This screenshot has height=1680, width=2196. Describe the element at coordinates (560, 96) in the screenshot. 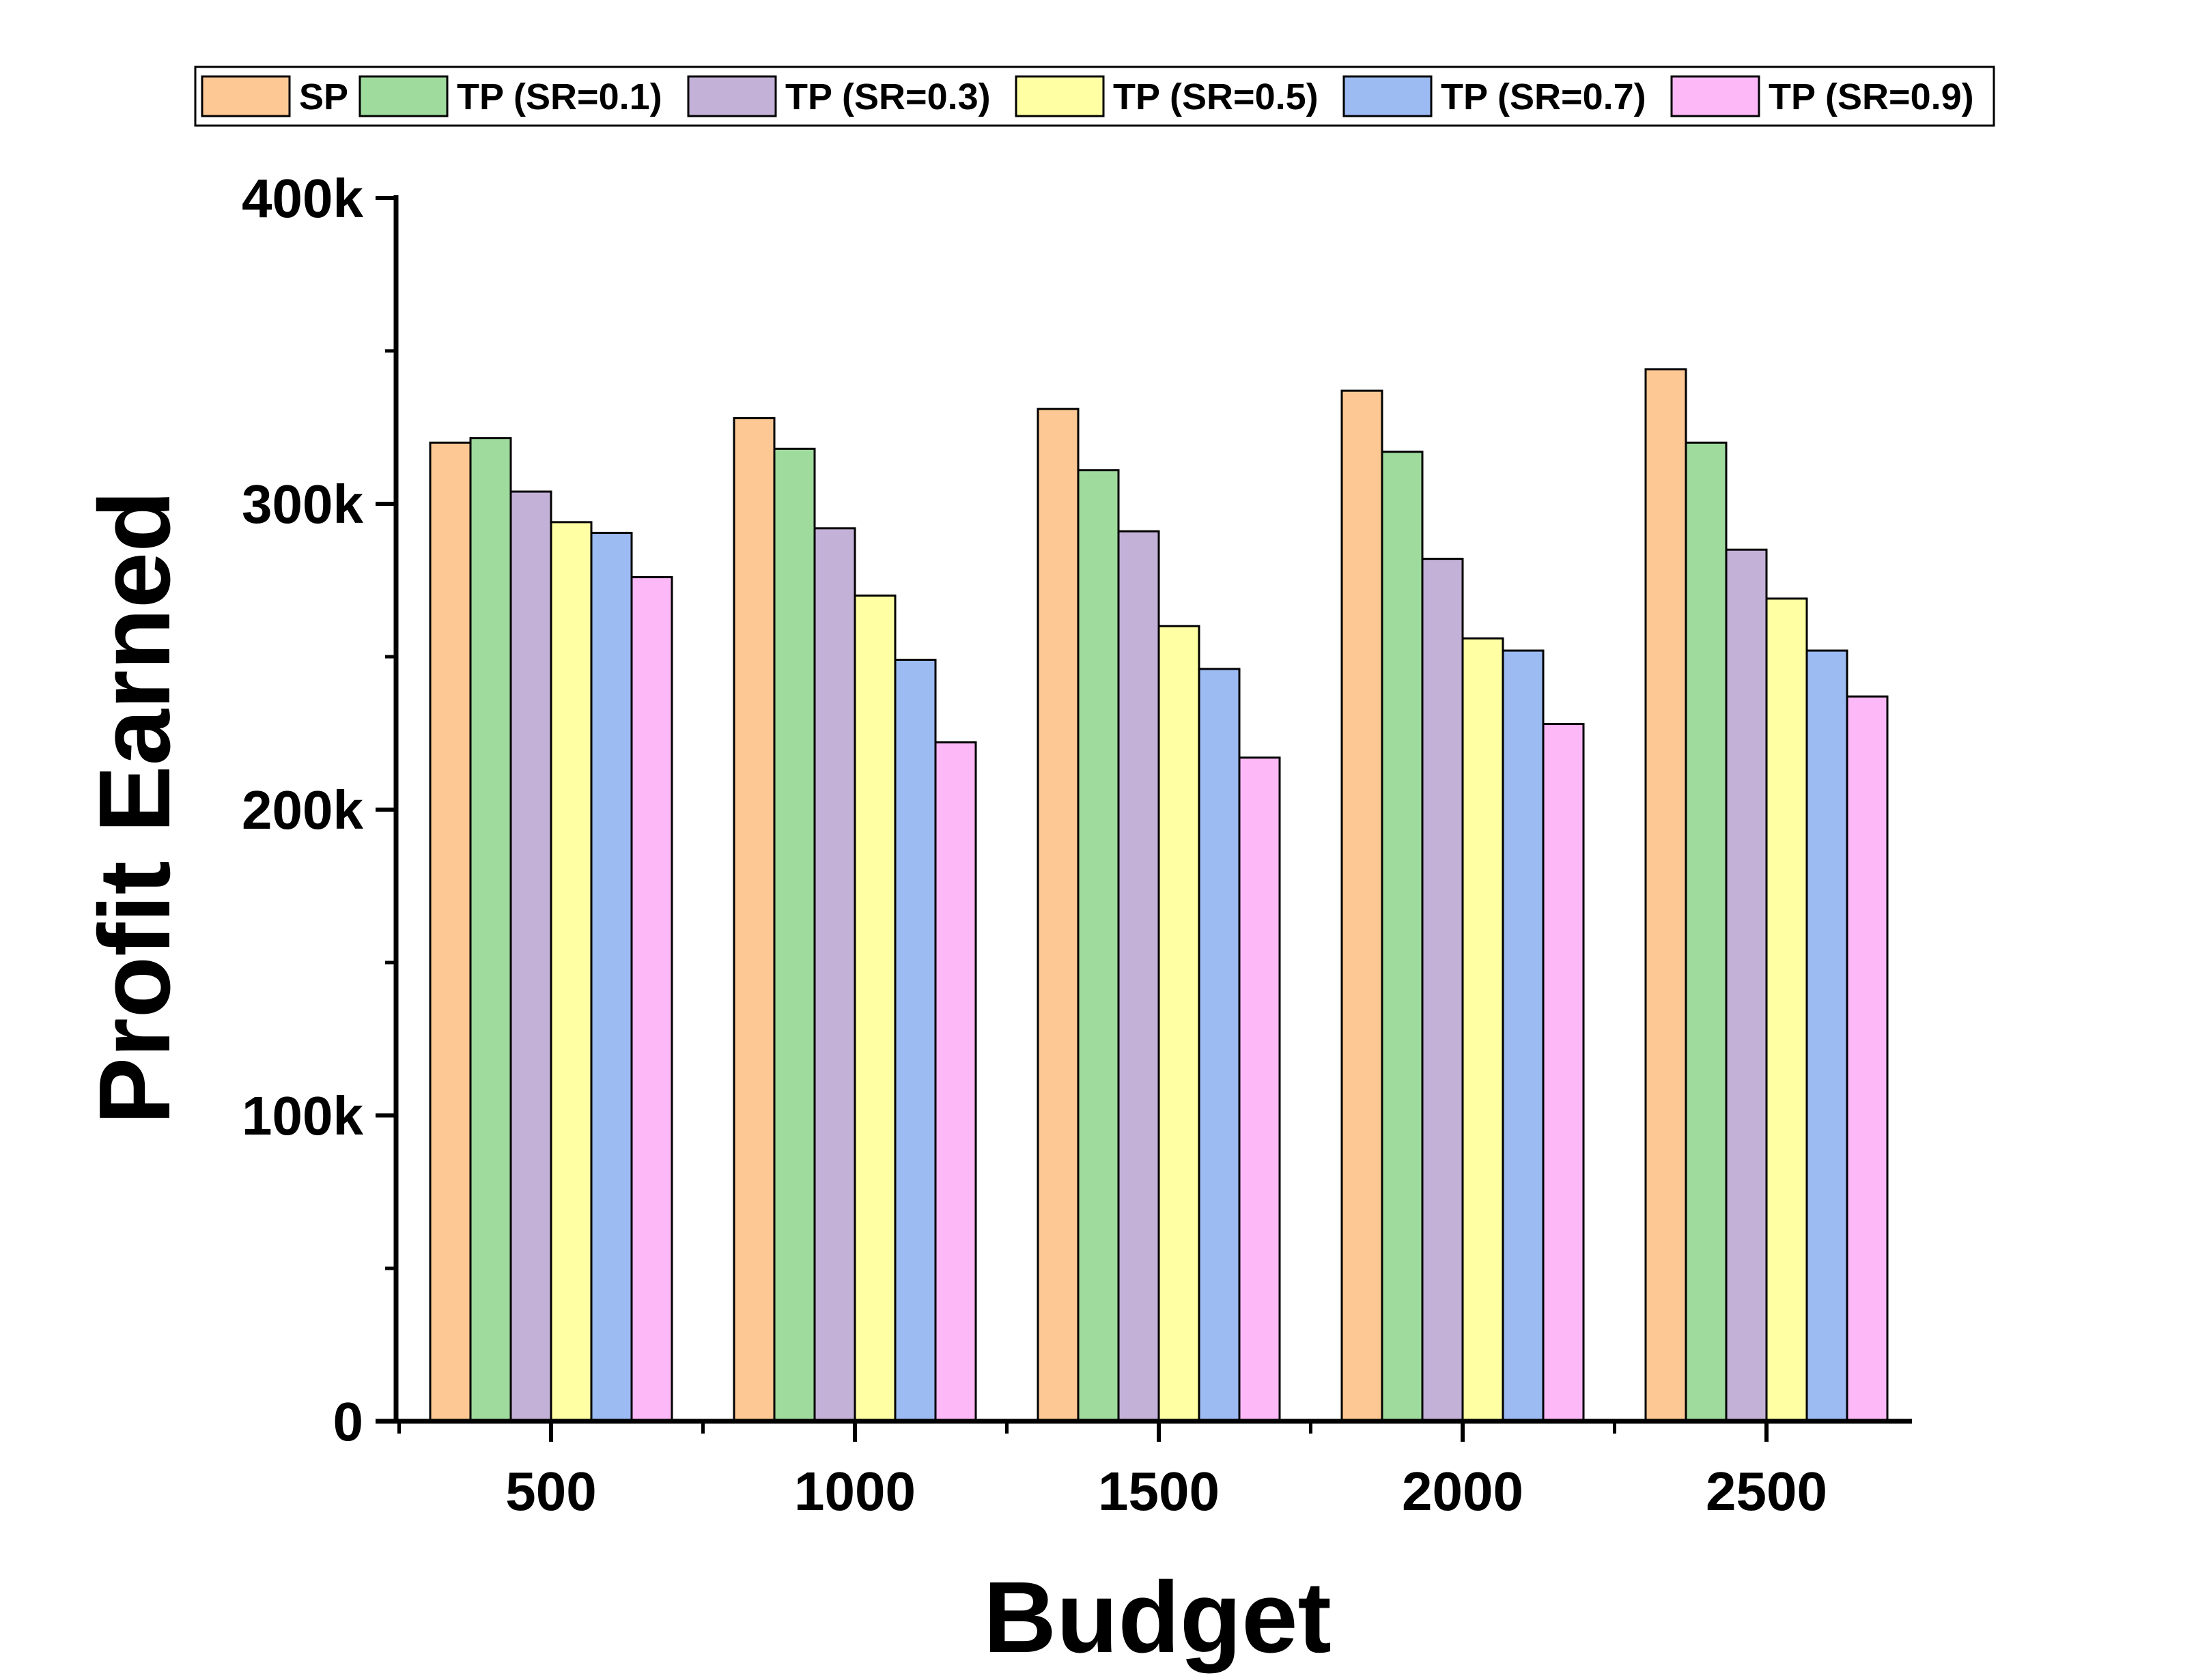

I see `legend-label: TP (SR=0.1)` at that location.